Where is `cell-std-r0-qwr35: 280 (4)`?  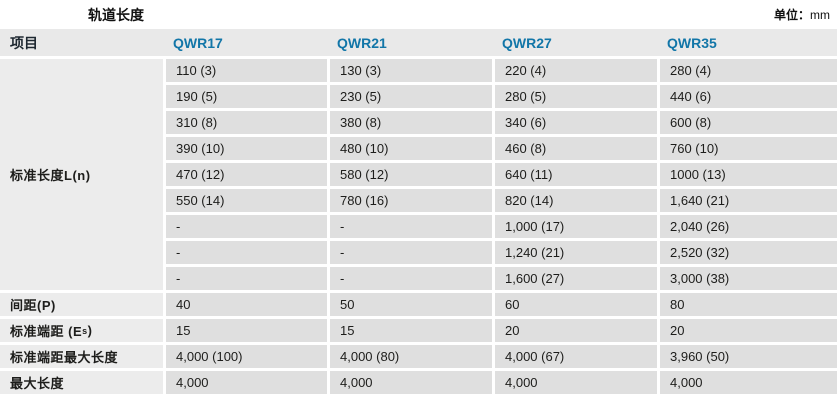
cell-std-r0-qwr35: 280 (4) is located at coordinates (748, 70).